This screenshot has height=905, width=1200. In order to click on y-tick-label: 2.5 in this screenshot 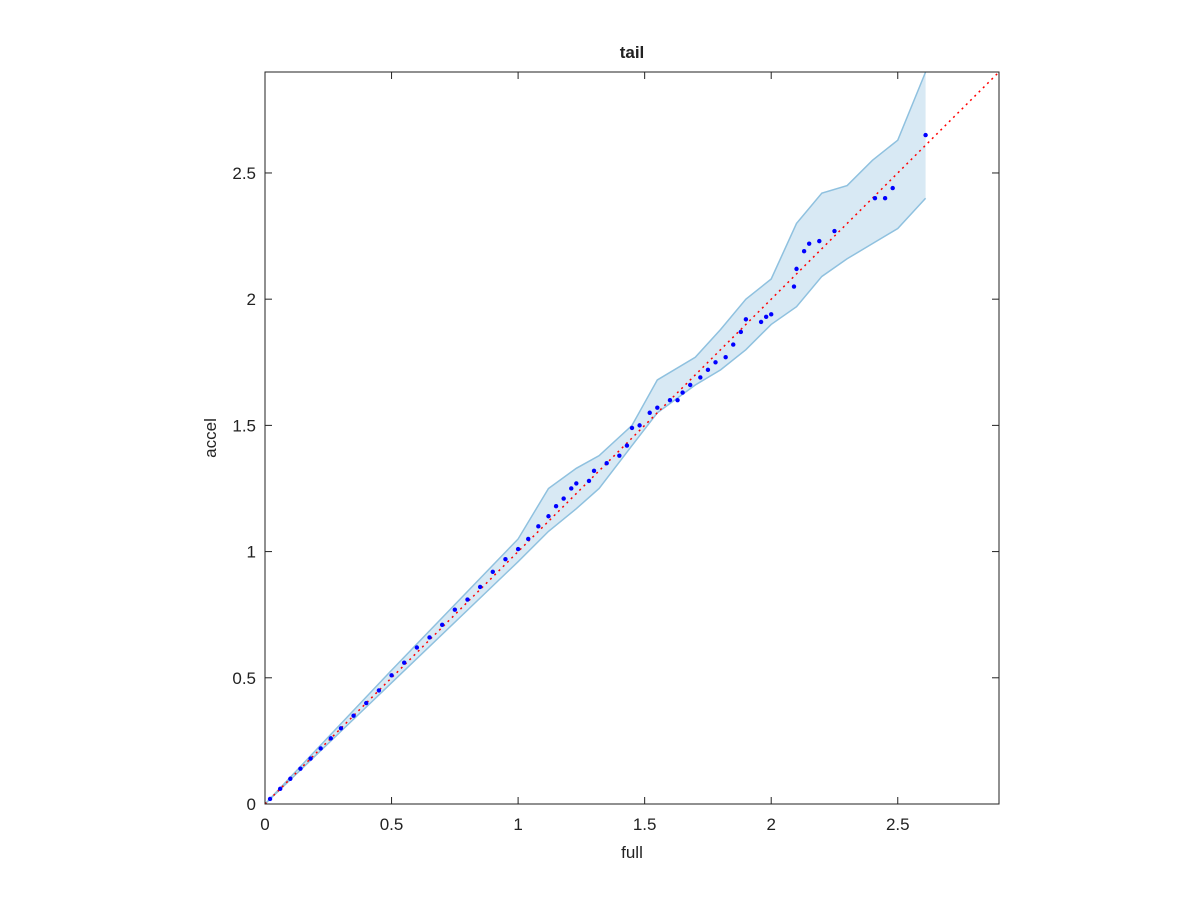, I will do `click(244, 173)`.